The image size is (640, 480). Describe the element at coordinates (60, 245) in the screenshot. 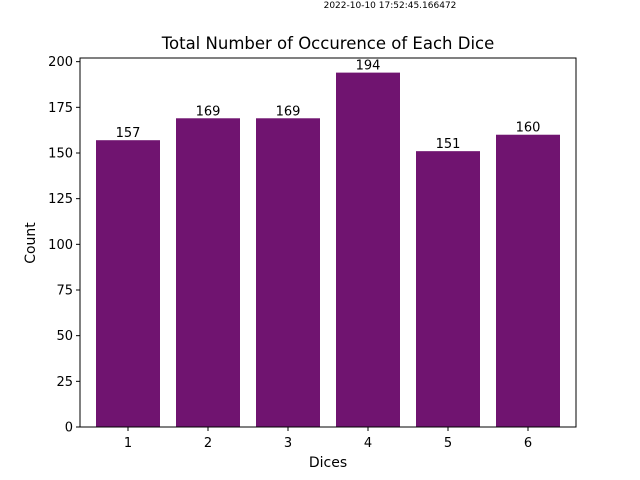

I see `y-tick-label: 100` at that location.